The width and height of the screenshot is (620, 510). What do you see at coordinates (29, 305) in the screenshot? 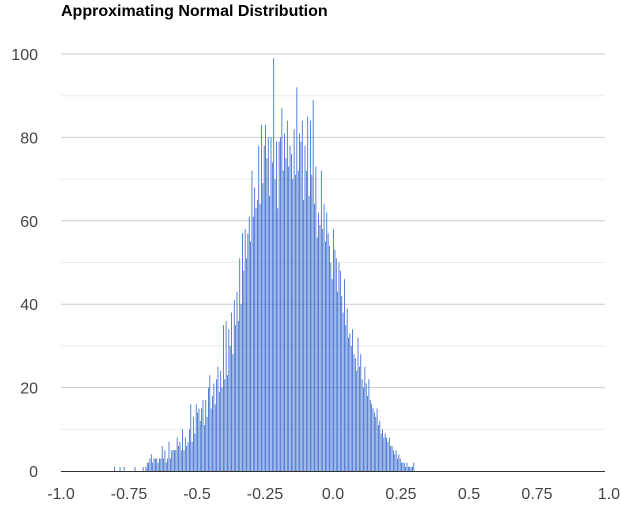
I see `y-tick-label: 40` at bounding box center [29, 305].